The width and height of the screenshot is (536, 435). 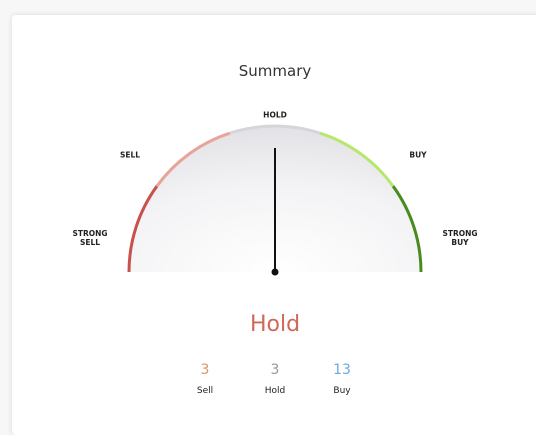 What do you see at coordinates (275, 115) in the screenshot?
I see `gauge-label: HOLD` at bounding box center [275, 115].